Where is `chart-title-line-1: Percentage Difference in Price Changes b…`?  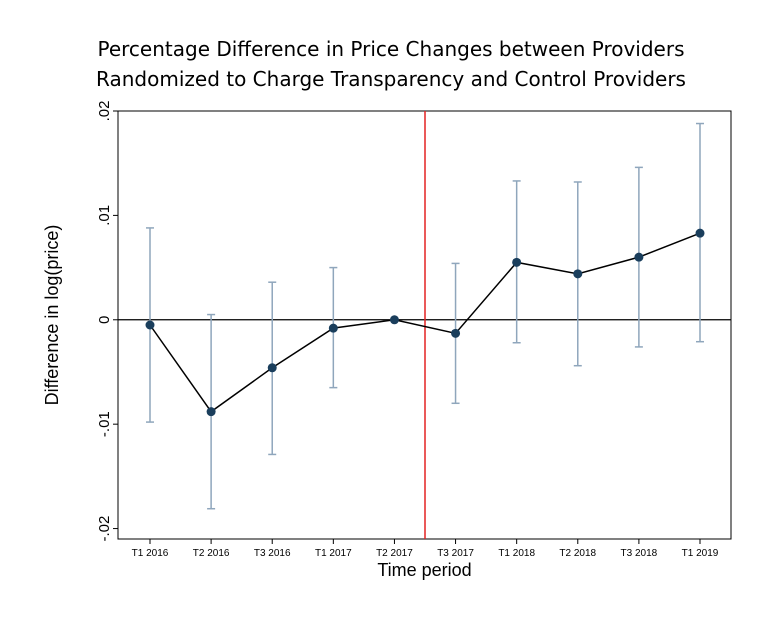
chart-title-line-1: Percentage Difference in Price Changes b… is located at coordinates (391, 49).